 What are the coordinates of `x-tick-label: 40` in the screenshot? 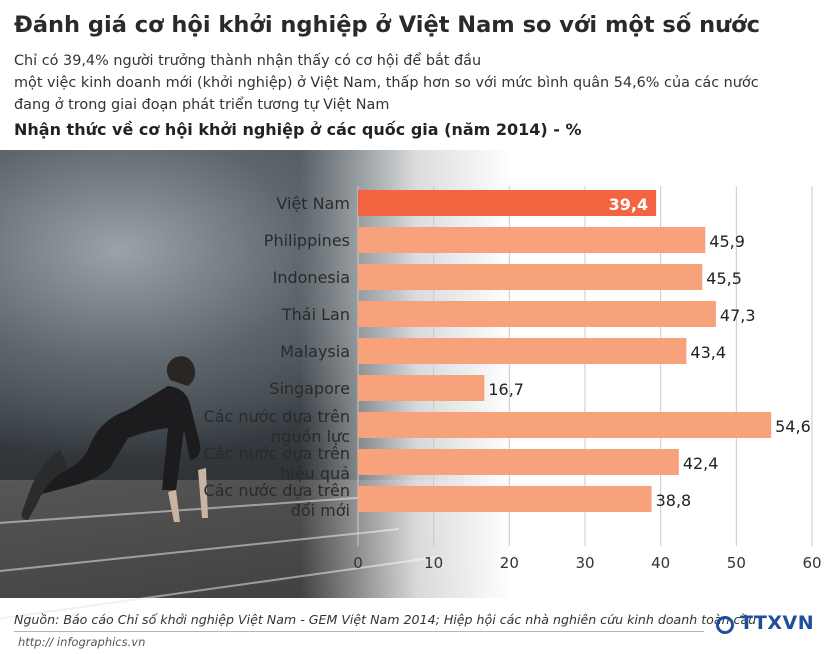 It's located at (660, 563).